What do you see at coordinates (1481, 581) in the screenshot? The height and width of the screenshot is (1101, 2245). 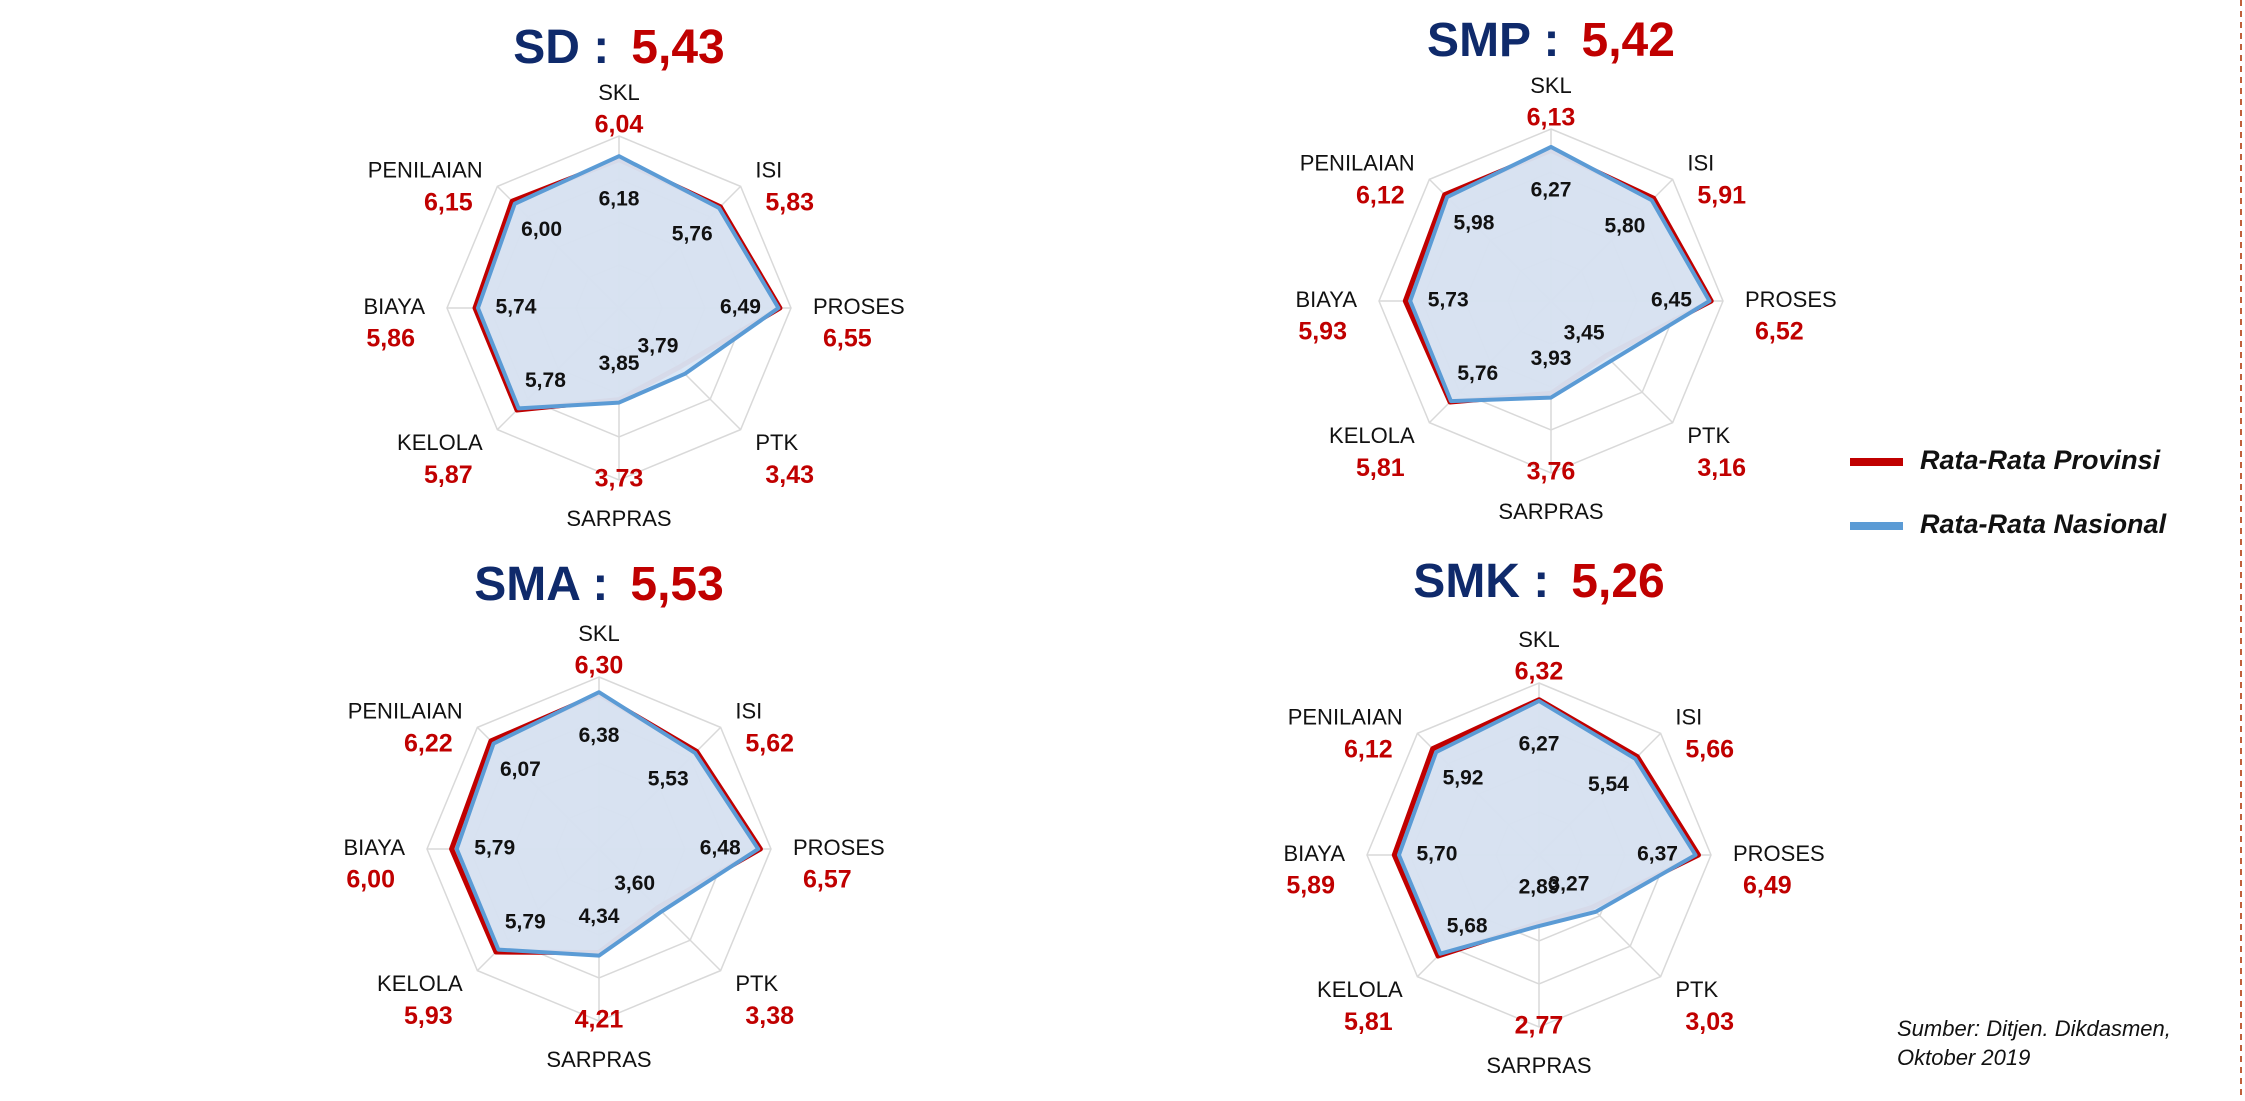 I see `chart-title-name: SMK :` at bounding box center [1481, 581].